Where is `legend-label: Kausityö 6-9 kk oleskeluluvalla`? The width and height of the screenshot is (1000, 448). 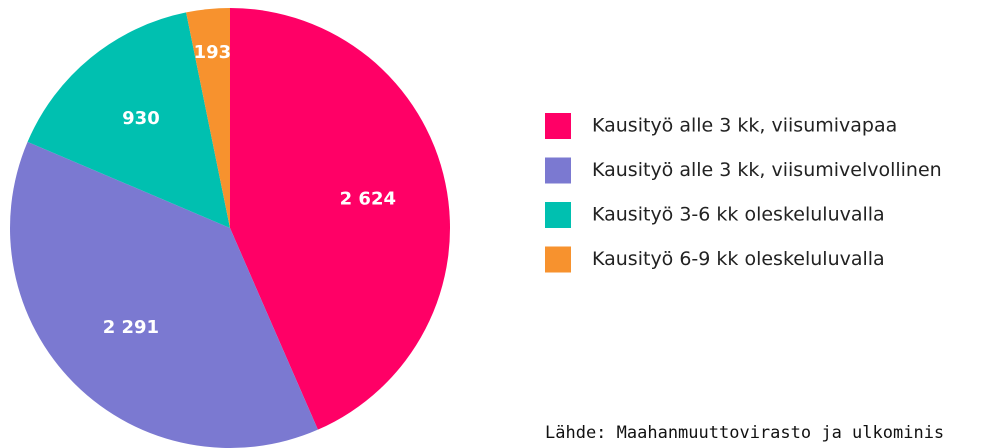
legend-label: Kausityö 6-9 kk oleskeluluvalla is located at coordinates (738, 259).